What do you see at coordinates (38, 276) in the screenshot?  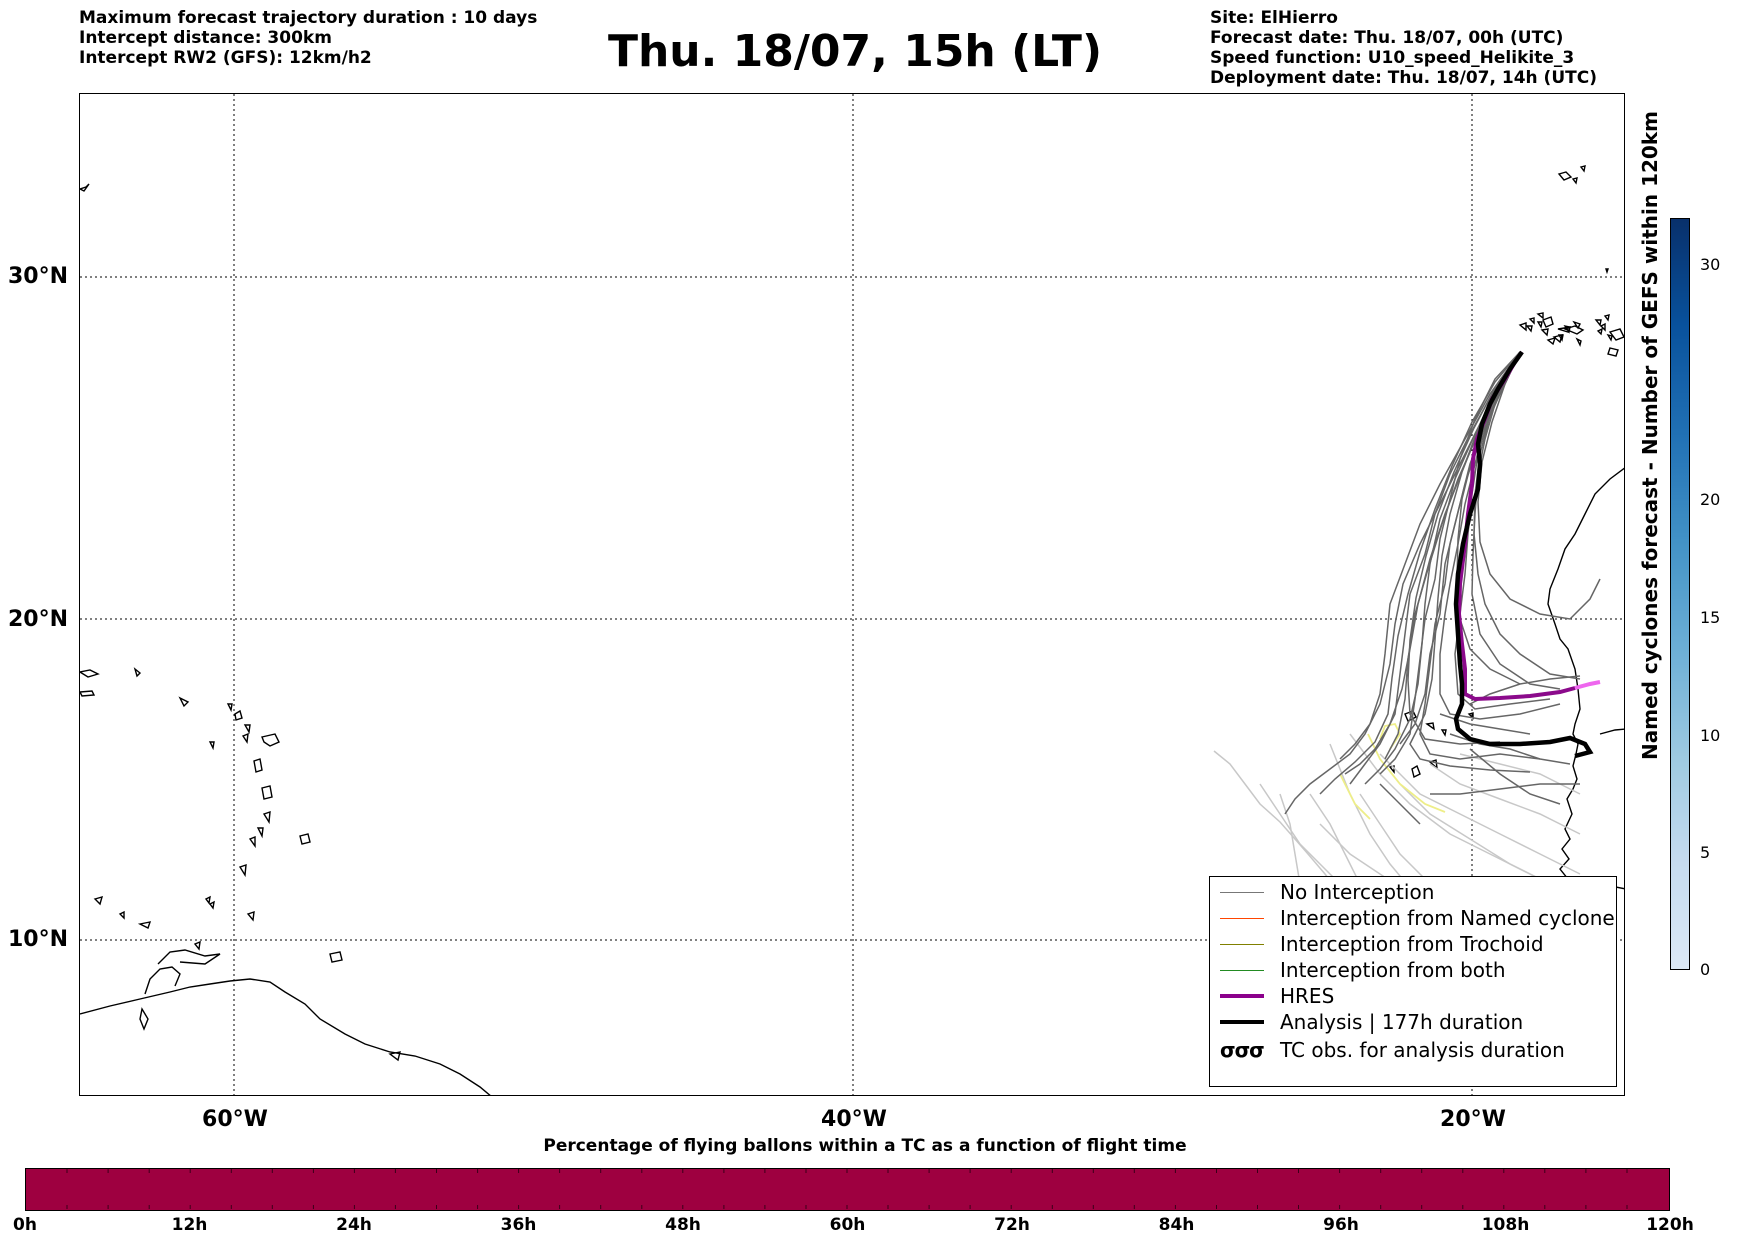 I see `lat-label-30n: 30°N` at bounding box center [38, 276].